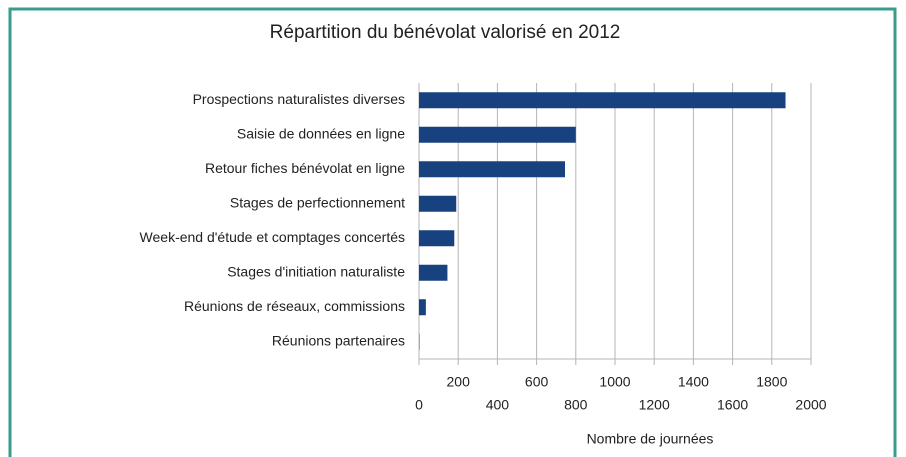 The image size is (906, 457). I want to click on y-tick-label: Week-end d'étude et comptages concertés, so click(272, 237).